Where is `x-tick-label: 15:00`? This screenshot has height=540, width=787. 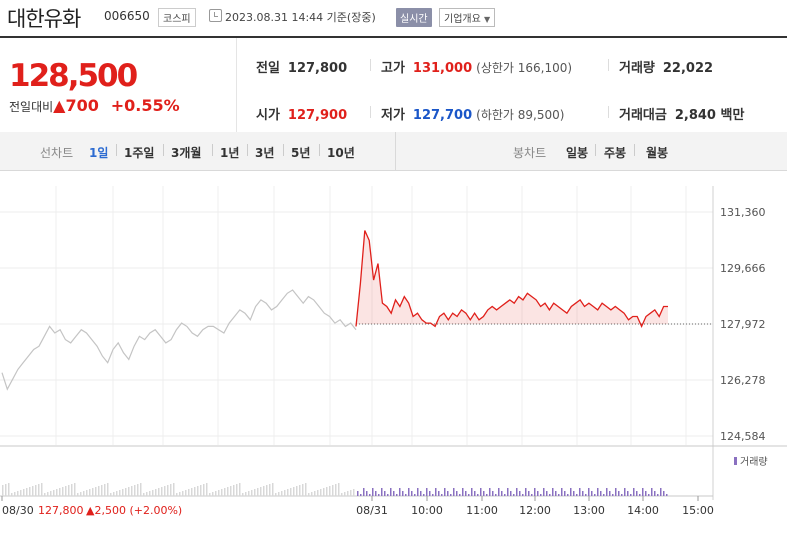
x-tick-label: 15:00 is located at coordinates (698, 510).